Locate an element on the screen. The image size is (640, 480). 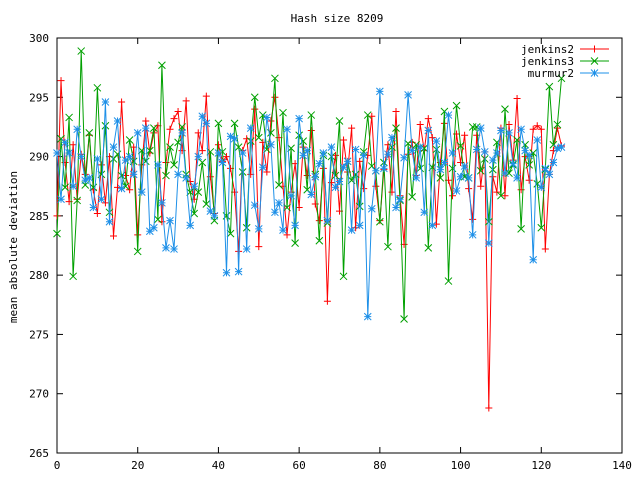
chart-title: Hash size 8209 is located at coordinates (337, 18).